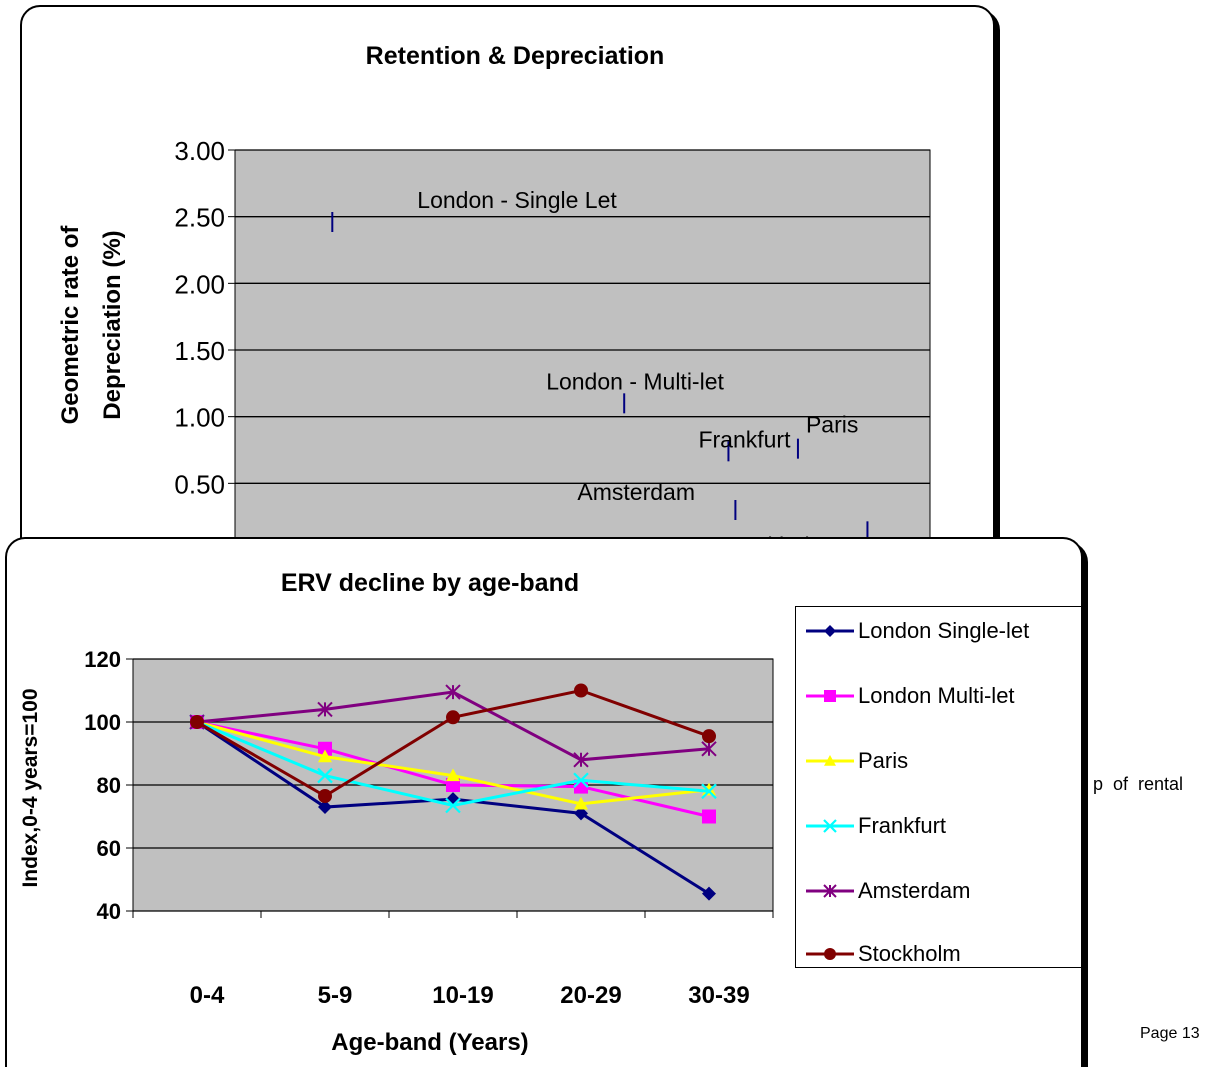 The width and height of the screenshot is (1231, 1067). I want to click on y-tick-label: 100, so click(102, 722).